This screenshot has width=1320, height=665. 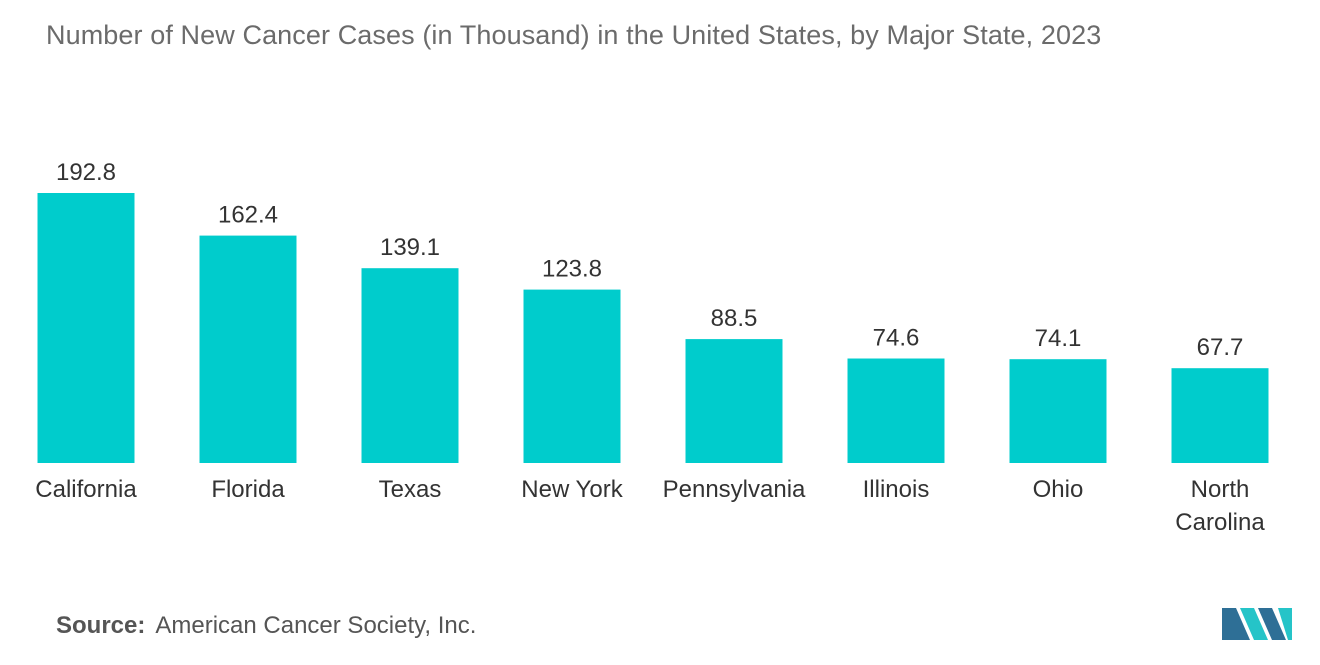 I want to click on x-tick-label: Ohio, so click(x=1058, y=489).